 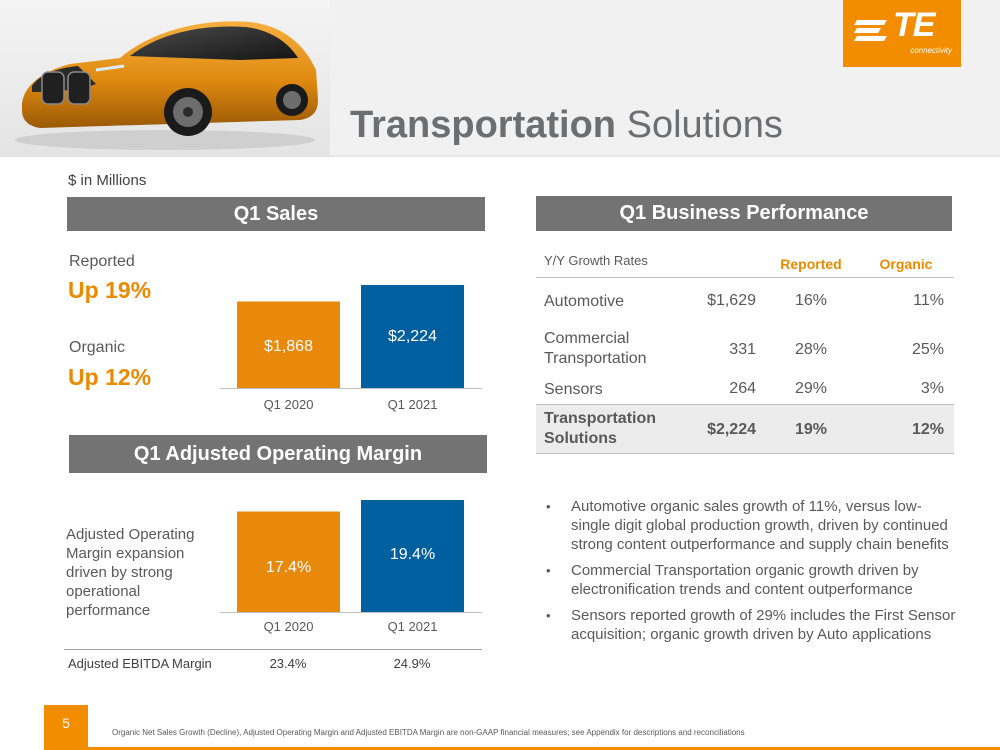 I want to click on sales-bar-q1-2021, so click(x=412, y=336).